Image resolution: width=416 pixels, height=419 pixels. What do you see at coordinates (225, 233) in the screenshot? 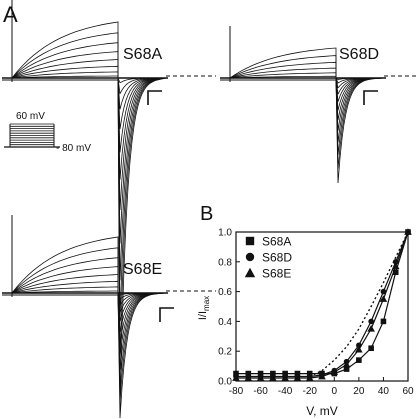
I see `y-tick-label: 1.0` at bounding box center [225, 233].